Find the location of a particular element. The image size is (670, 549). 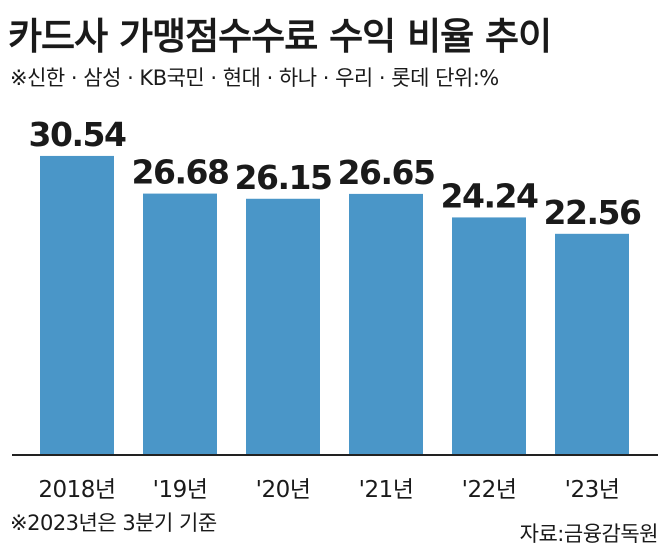

x-tick-label-5: '22년 is located at coordinates (489, 490).